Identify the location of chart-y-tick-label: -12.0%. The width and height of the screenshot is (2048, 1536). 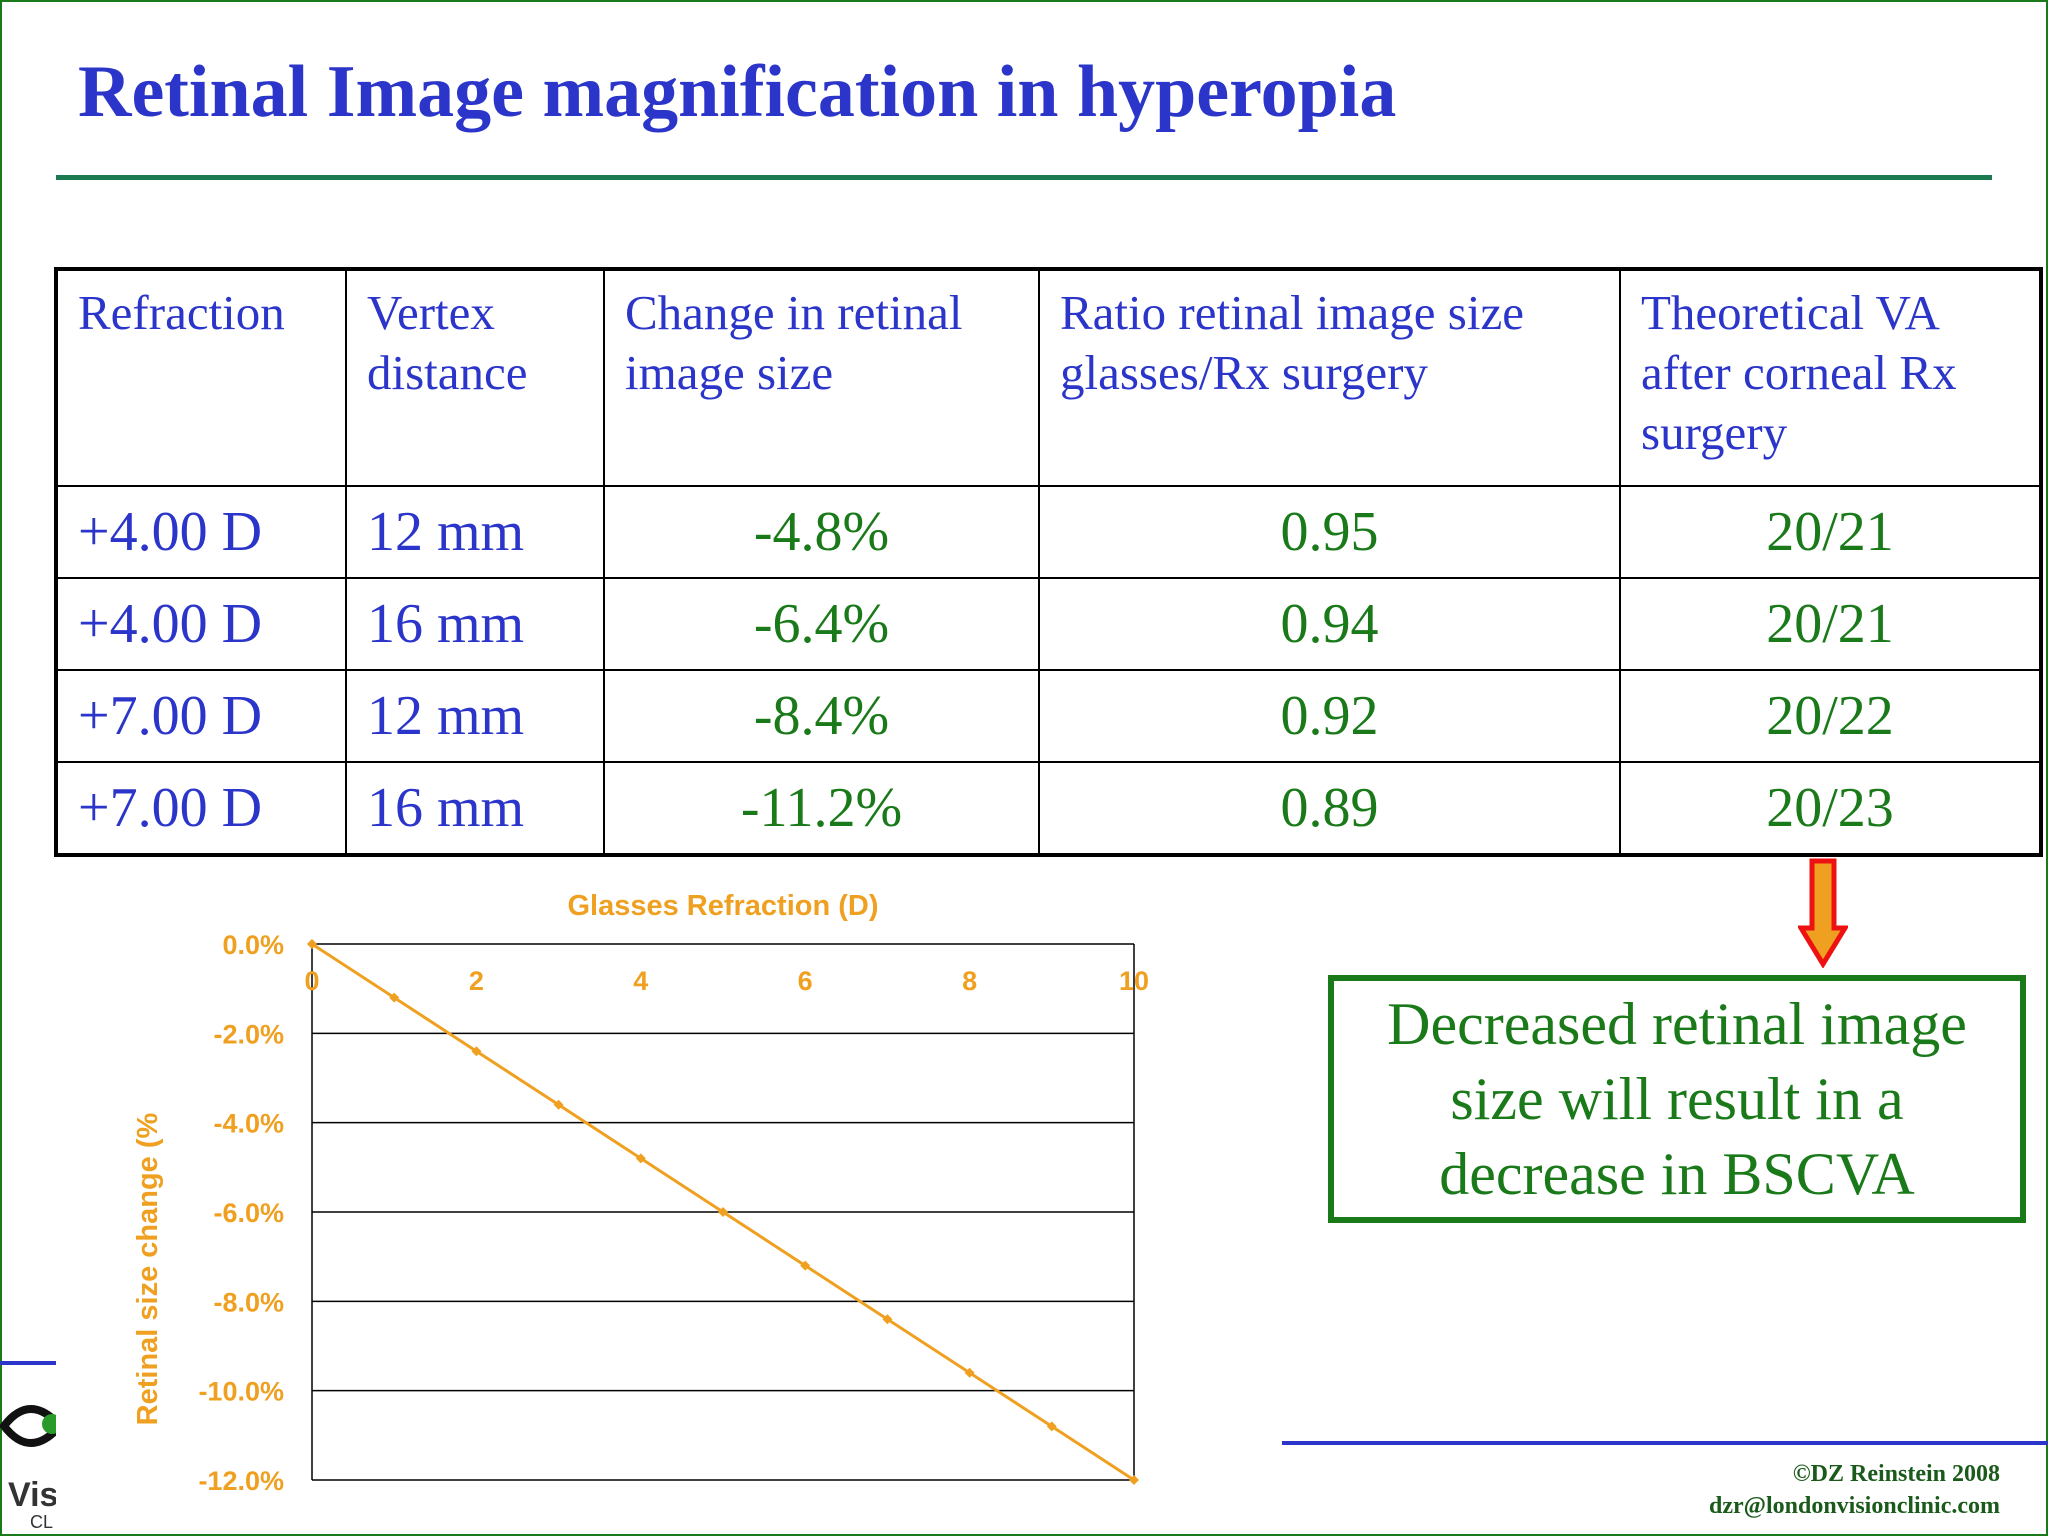
(241, 1481).